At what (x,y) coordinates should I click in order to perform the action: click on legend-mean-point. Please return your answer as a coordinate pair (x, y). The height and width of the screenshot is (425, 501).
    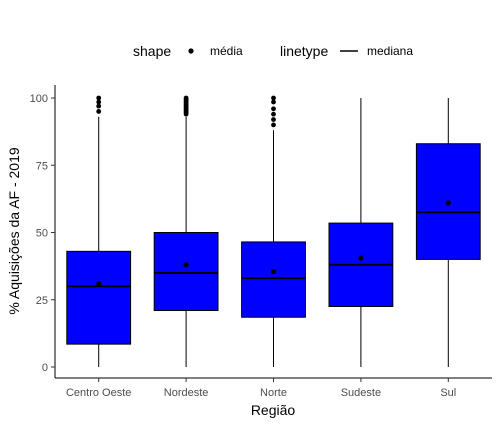
    Looking at the image, I should click on (191, 51).